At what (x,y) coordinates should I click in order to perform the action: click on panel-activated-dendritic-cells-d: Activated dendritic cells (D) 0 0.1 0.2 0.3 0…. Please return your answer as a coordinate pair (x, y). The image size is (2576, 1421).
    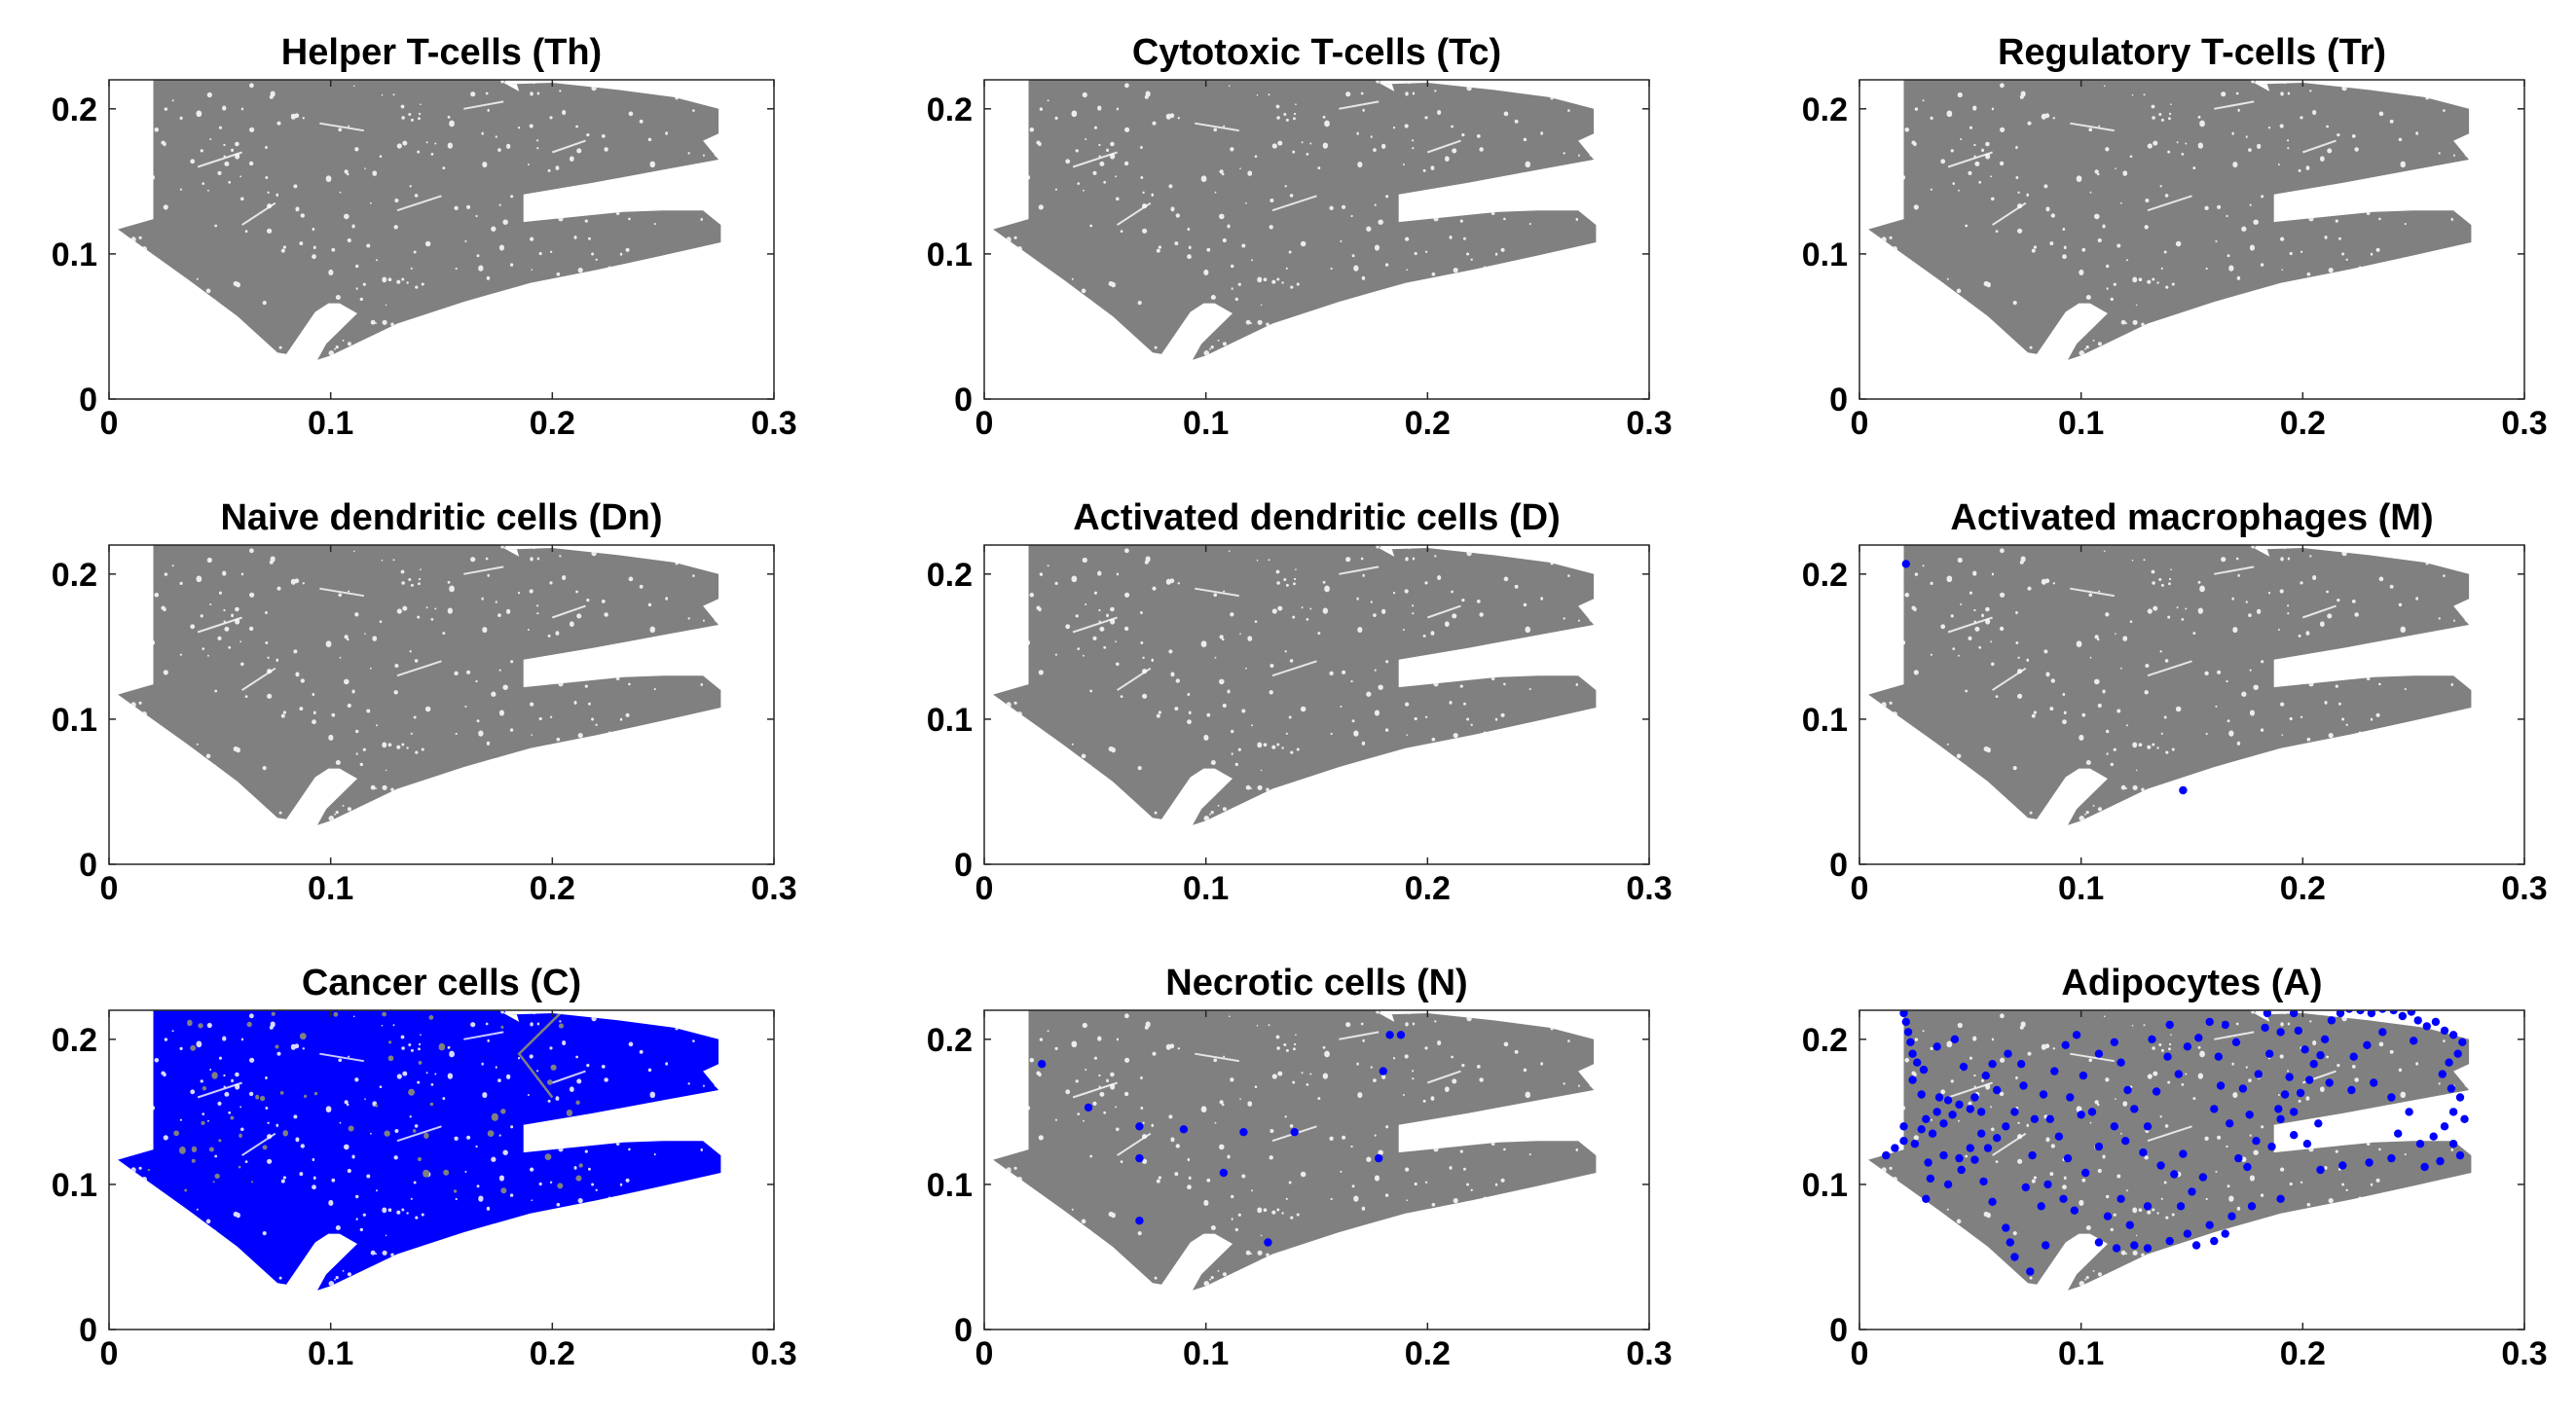
    Looking at the image, I should click on (1300, 702).